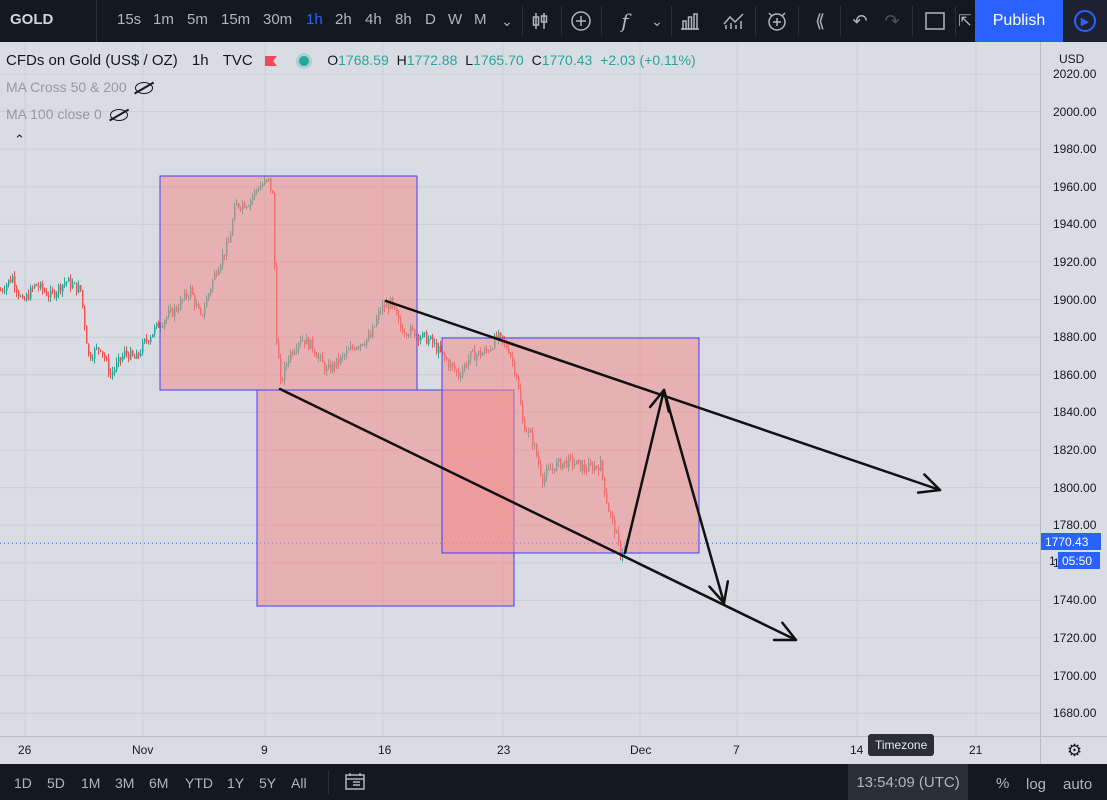  I want to click on price-tick: 1880.00, so click(1075, 337).